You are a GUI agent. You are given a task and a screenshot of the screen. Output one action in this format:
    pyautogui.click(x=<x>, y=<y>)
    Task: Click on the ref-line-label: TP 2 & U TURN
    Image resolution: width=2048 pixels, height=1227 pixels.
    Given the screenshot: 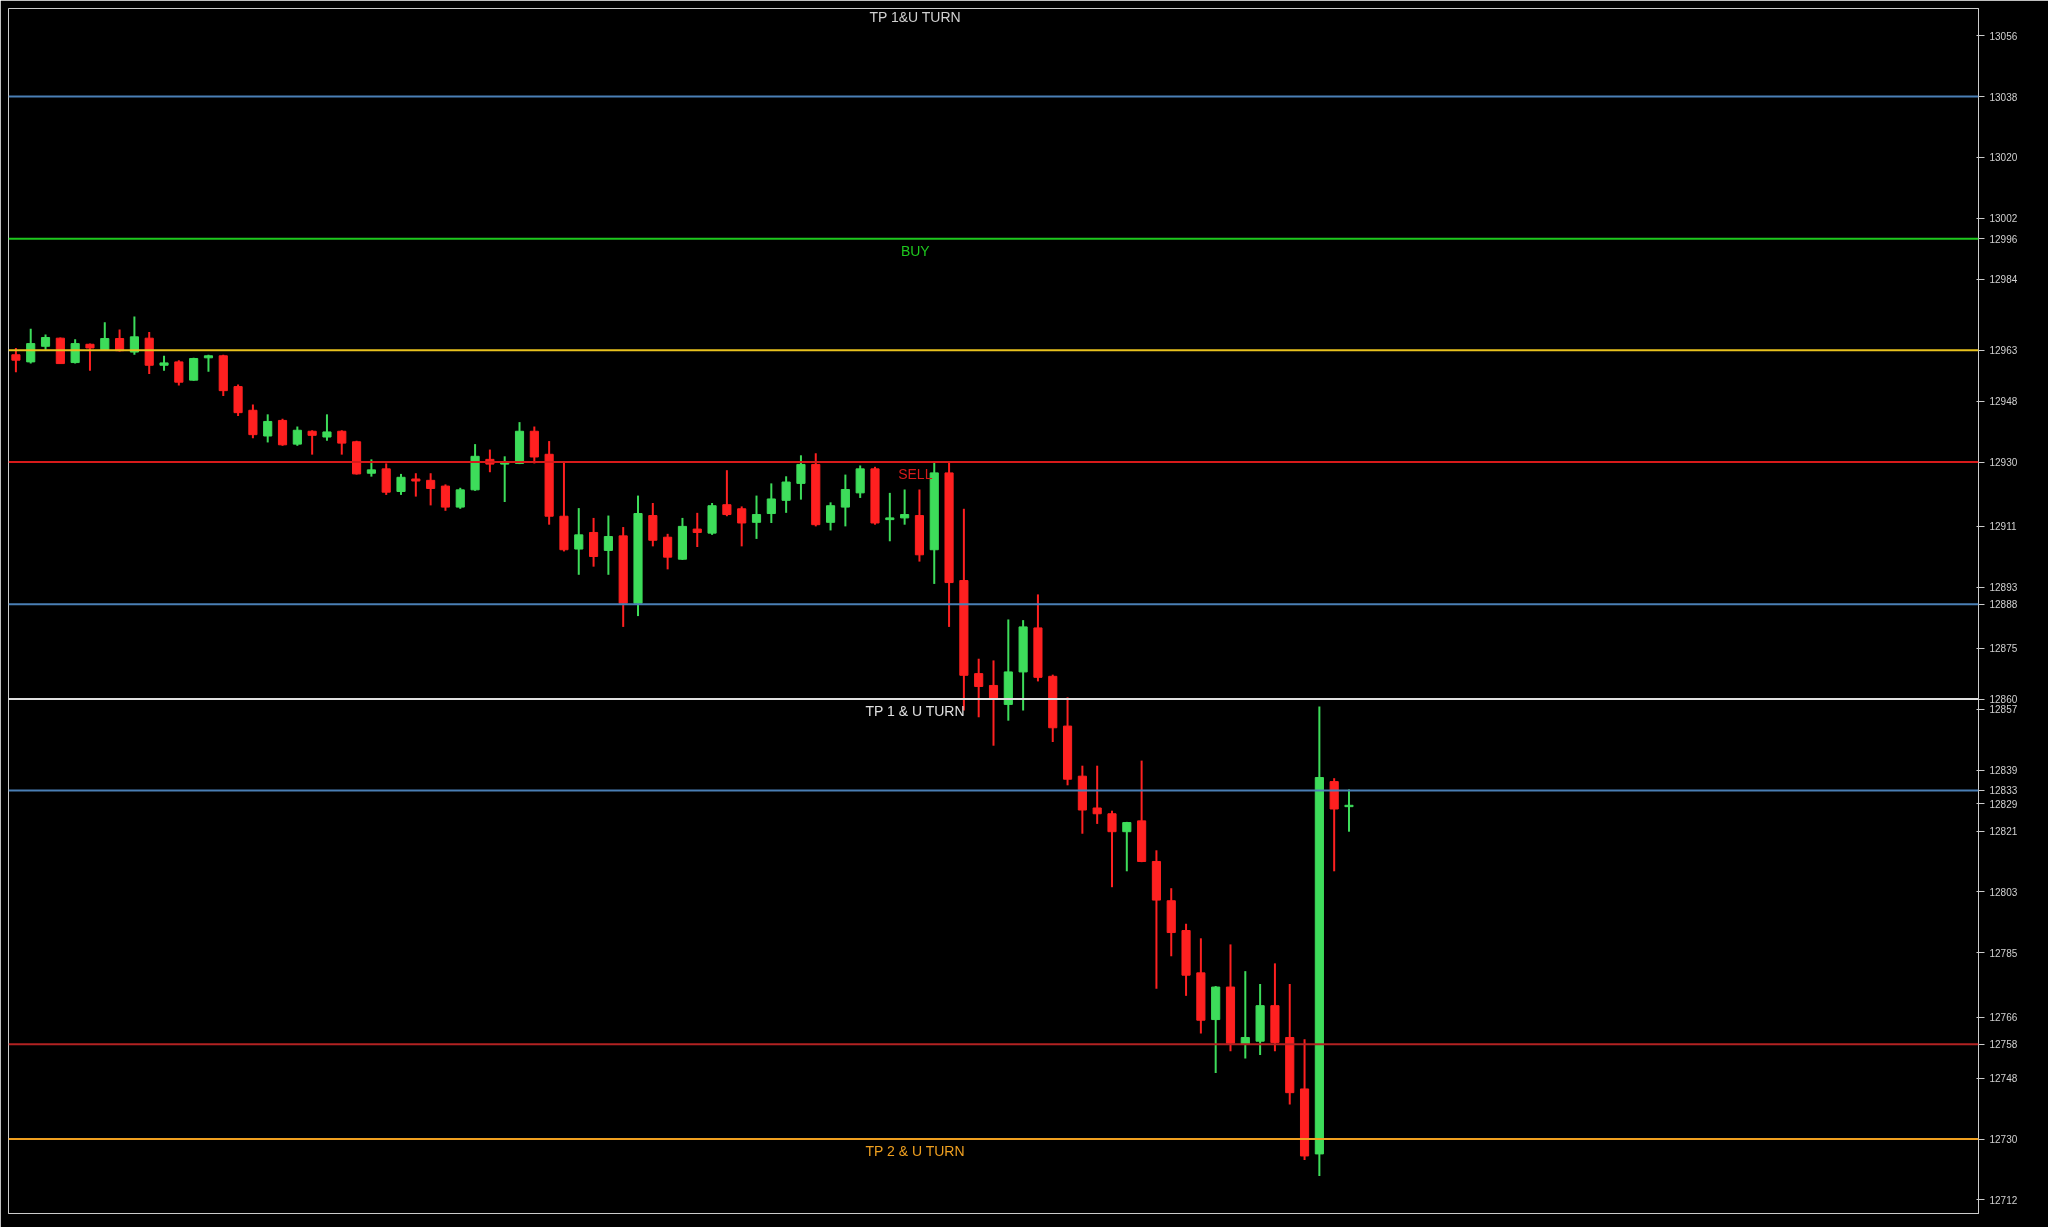 What is the action you would take?
    pyautogui.click(x=915, y=1151)
    